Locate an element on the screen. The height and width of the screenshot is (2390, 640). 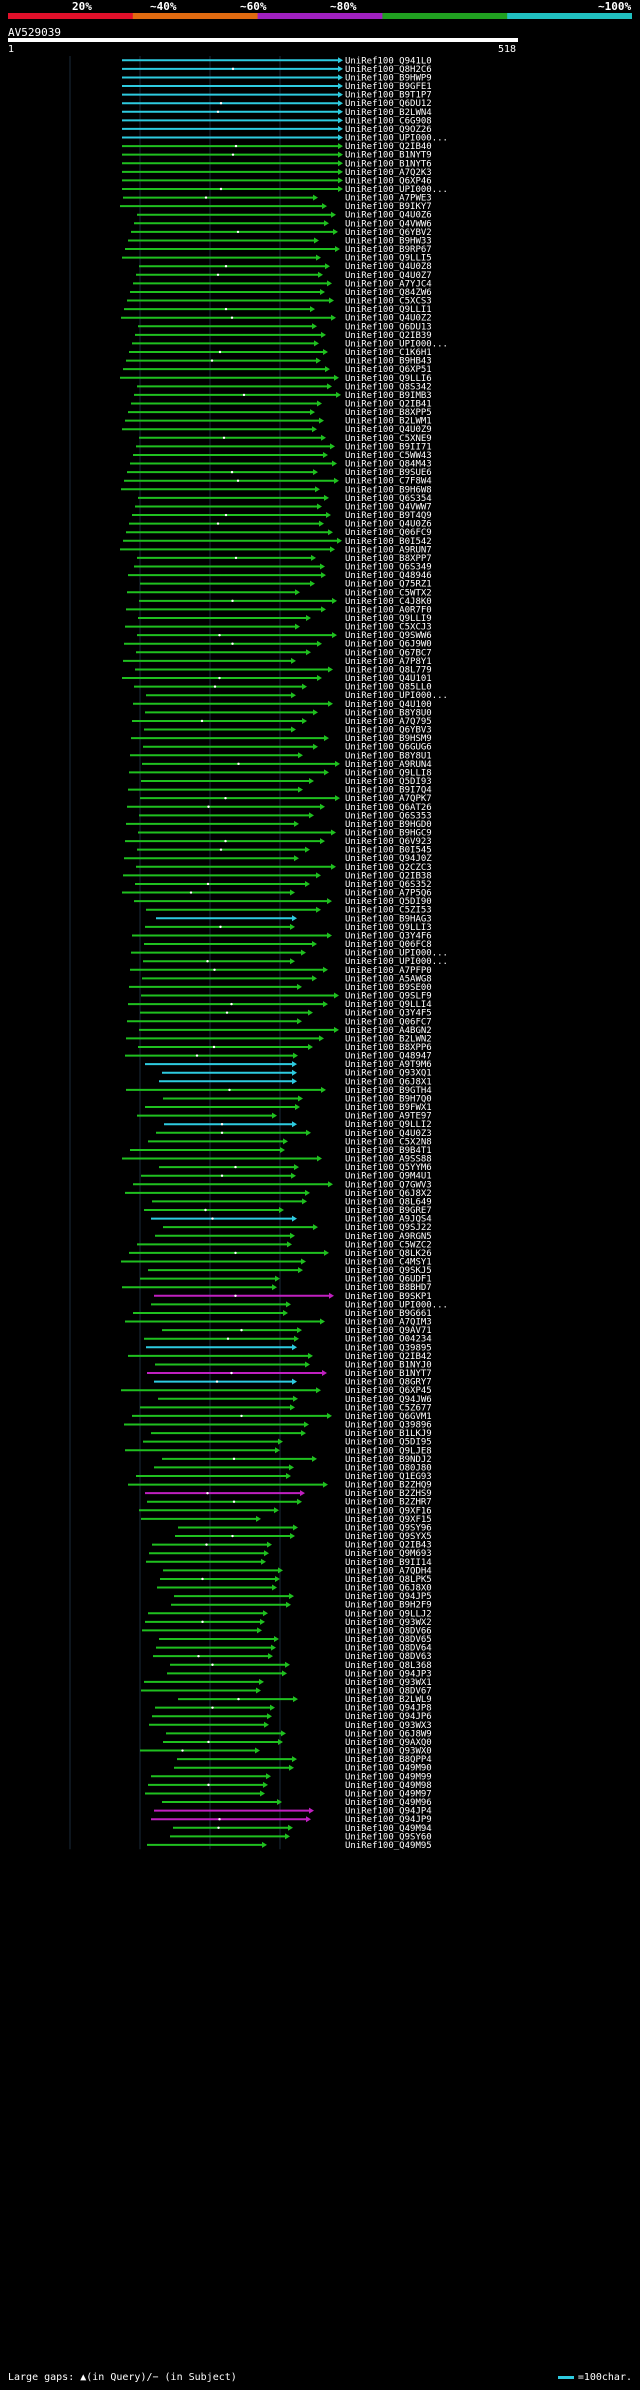
hit-row: UniRef100_Q9XF15 is located at coordinates (286, 1520).